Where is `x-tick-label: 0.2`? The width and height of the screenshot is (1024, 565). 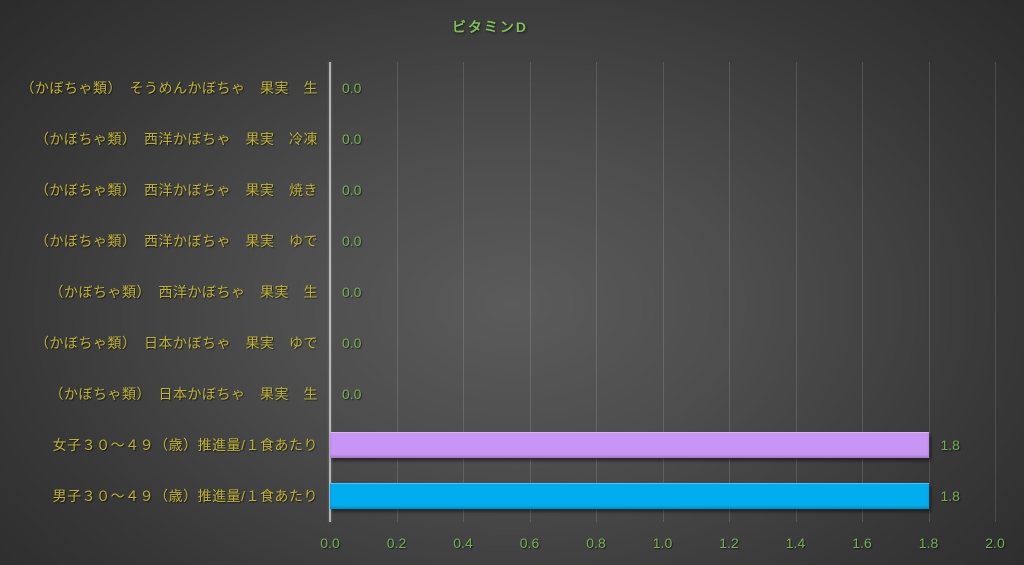
x-tick-label: 0.2 is located at coordinates (396, 543).